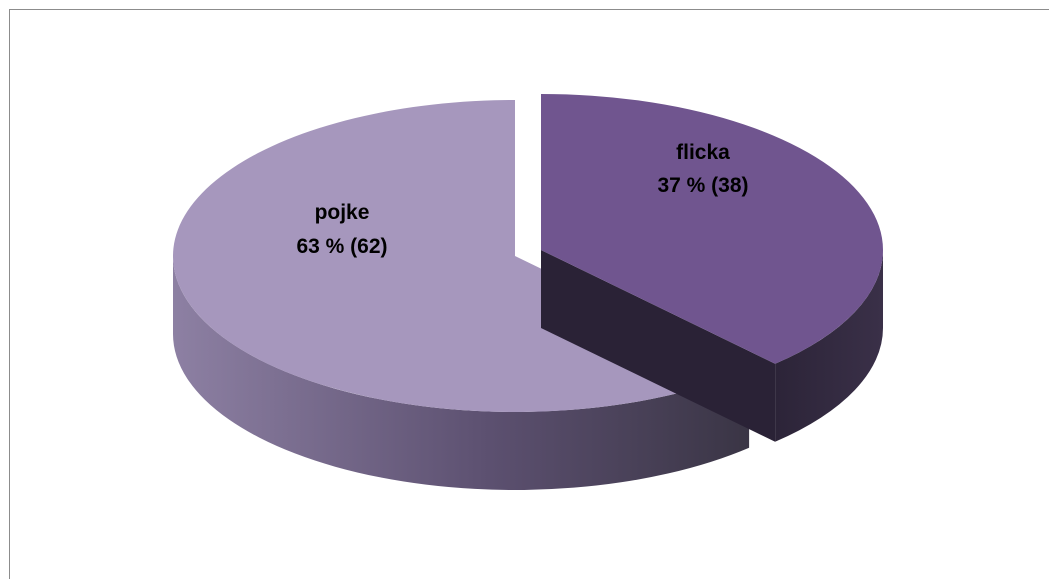 Image resolution: width=1049 pixels, height=580 pixels. What do you see at coordinates (702, 185) in the screenshot?
I see `slice-label-flicka-value: 37 % (38)` at bounding box center [702, 185].